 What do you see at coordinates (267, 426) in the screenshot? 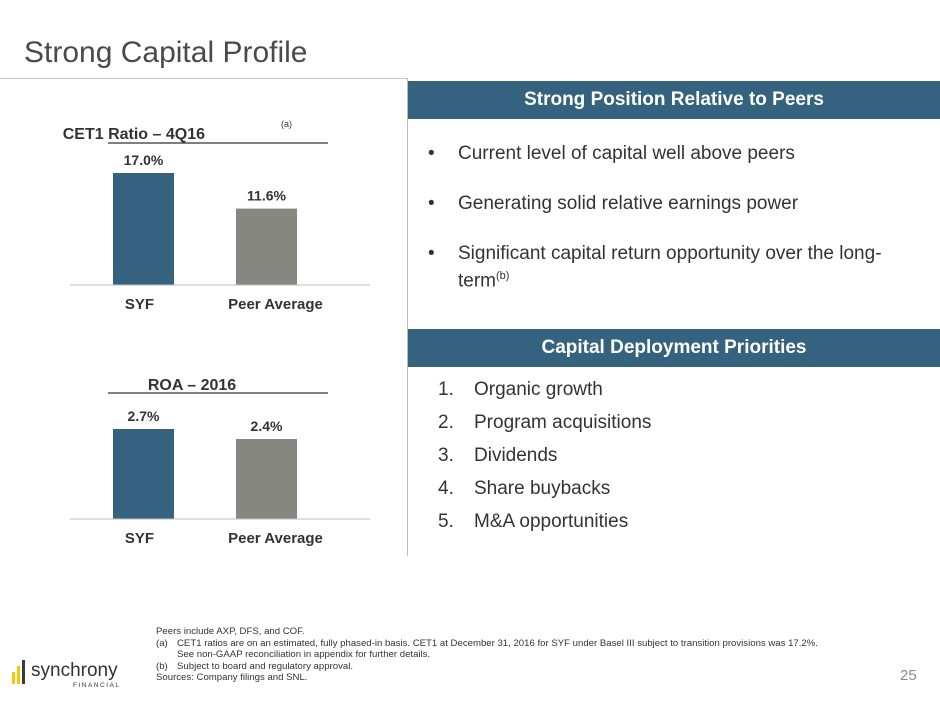
I see `data-label: 2.4%` at bounding box center [267, 426].